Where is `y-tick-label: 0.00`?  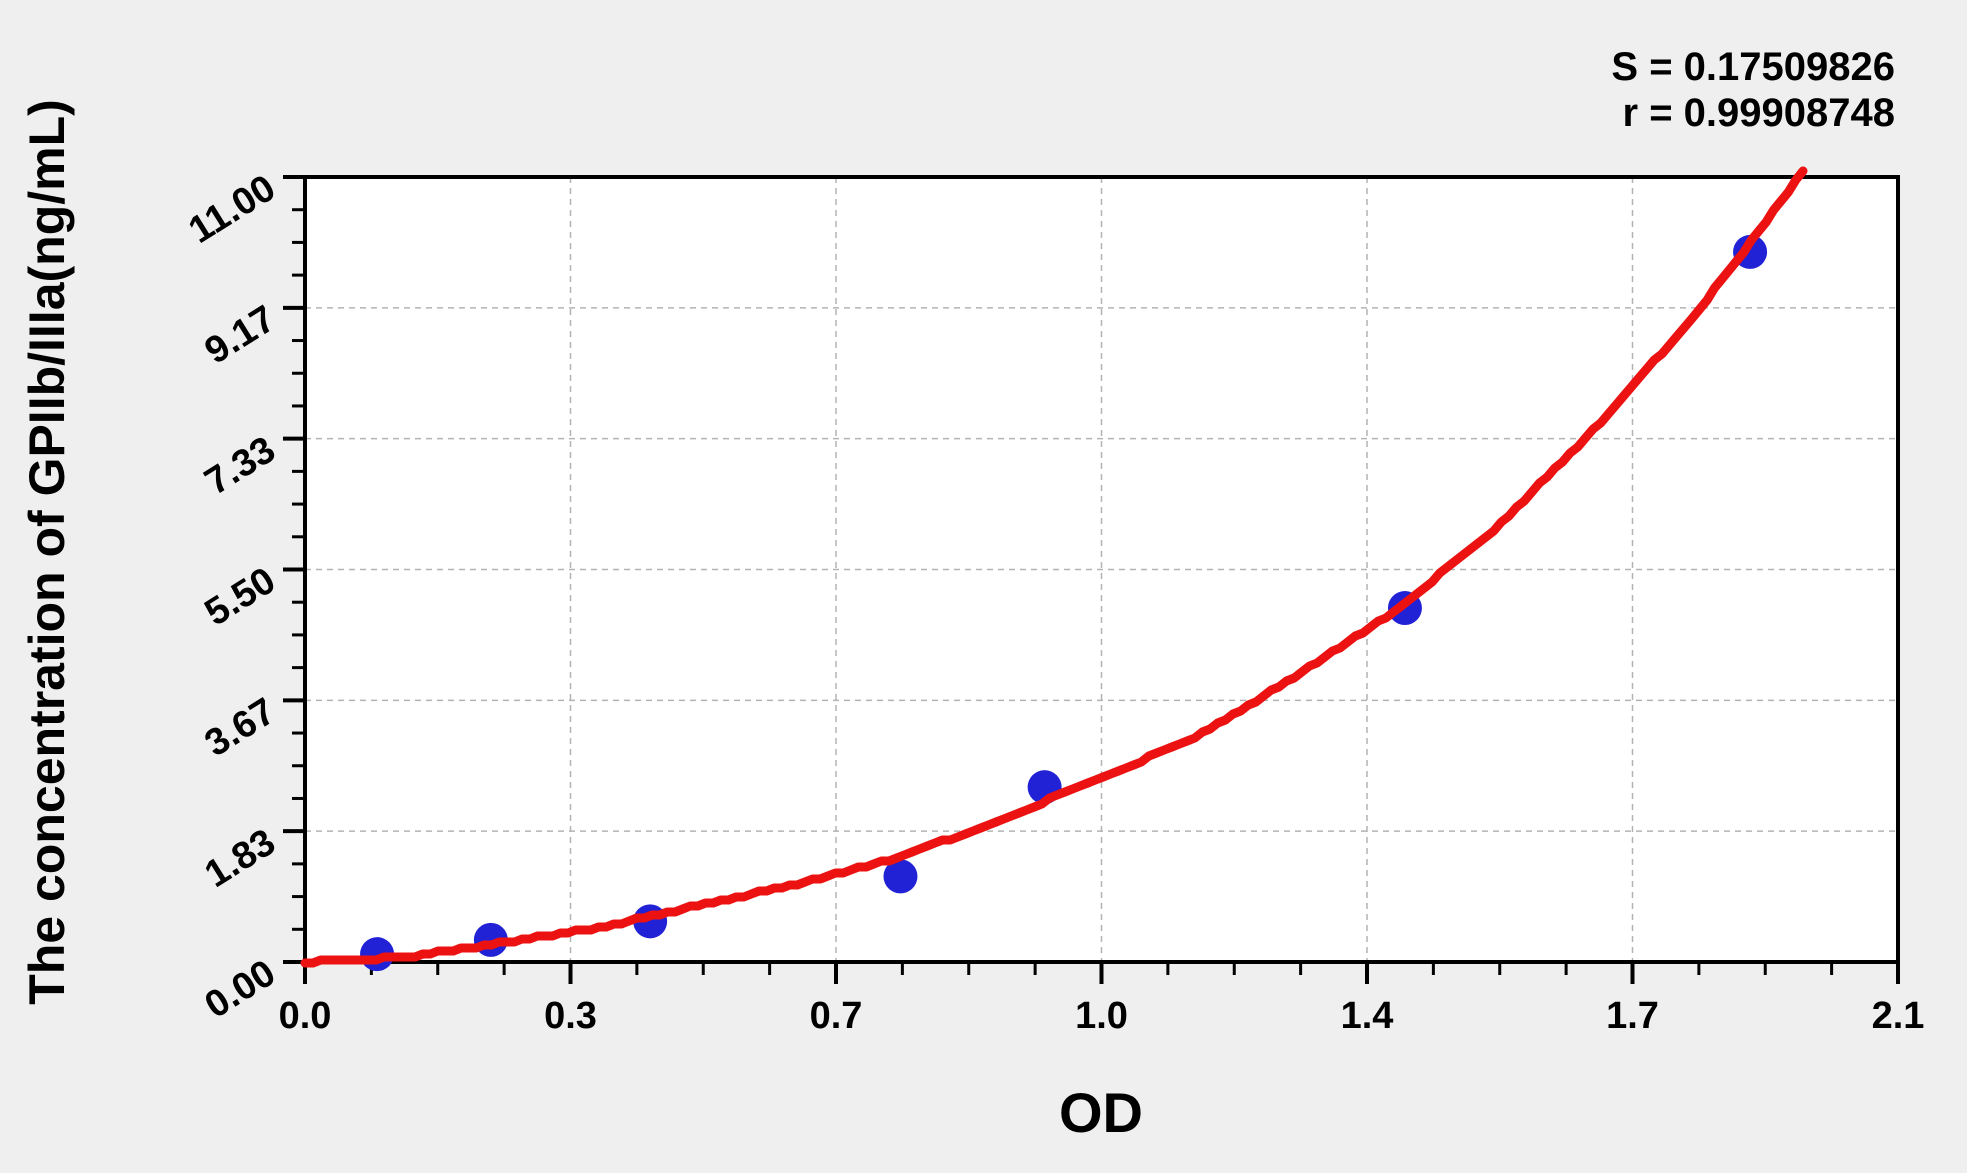
y-tick-label: 0.00 is located at coordinates (240, 989).